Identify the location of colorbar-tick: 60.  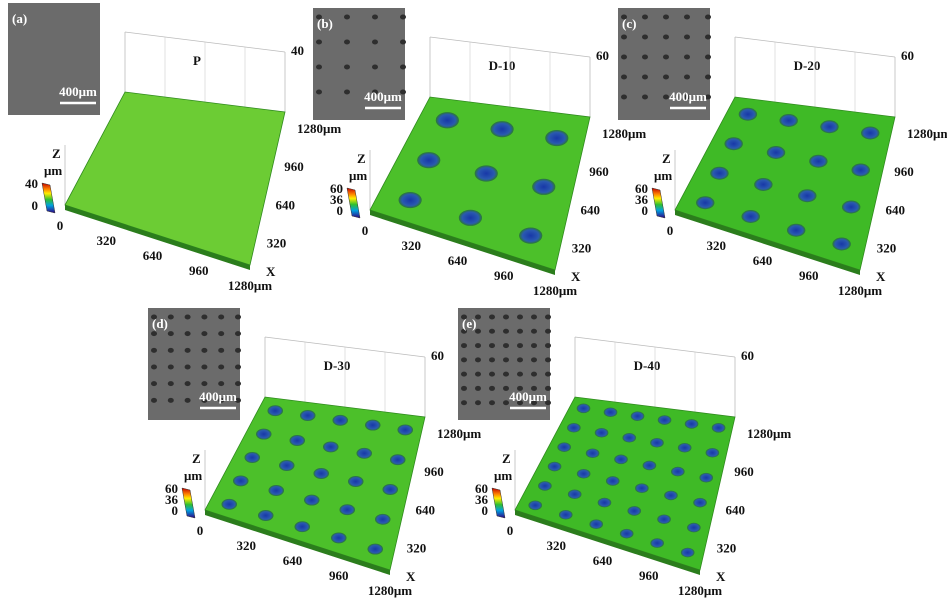
(171, 488).